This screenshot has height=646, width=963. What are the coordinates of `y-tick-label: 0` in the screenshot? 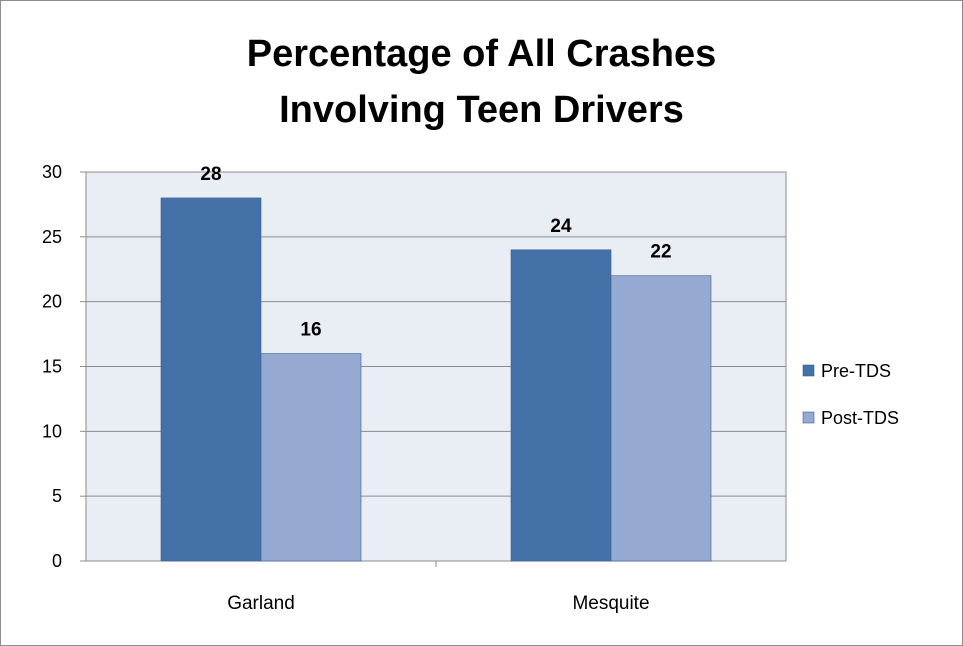 It's located at (57, 561).